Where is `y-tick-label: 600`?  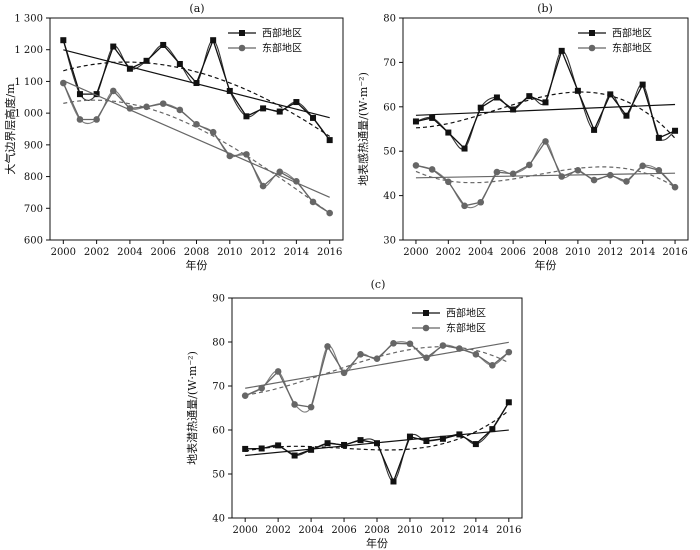
y-tick-label: 600 is located at coordinates (33, 241).